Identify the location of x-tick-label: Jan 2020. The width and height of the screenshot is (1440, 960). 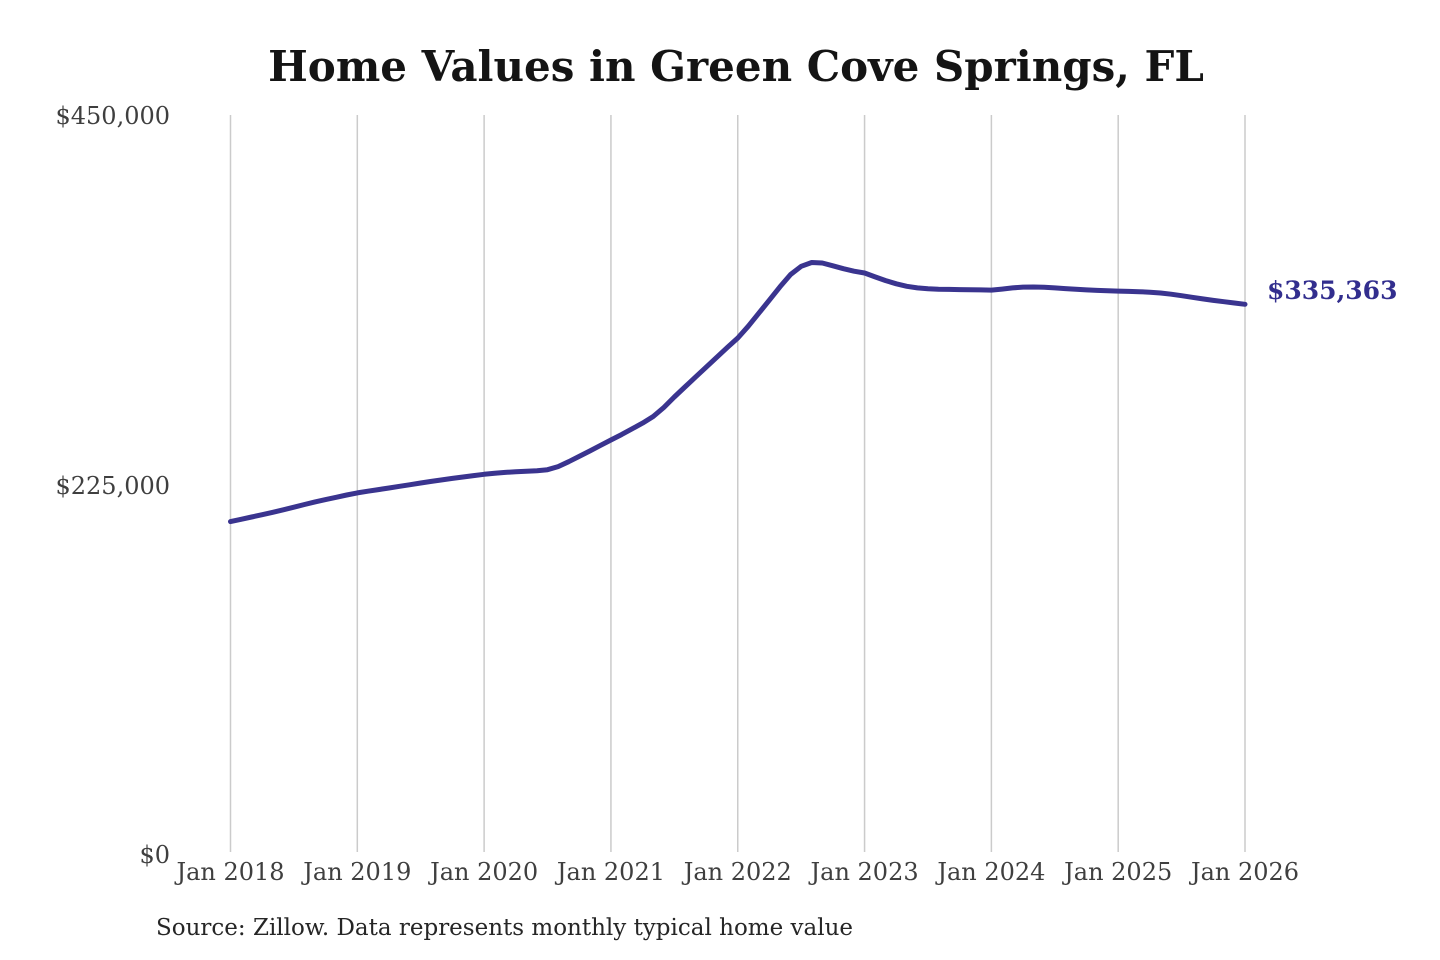
(484, 872).